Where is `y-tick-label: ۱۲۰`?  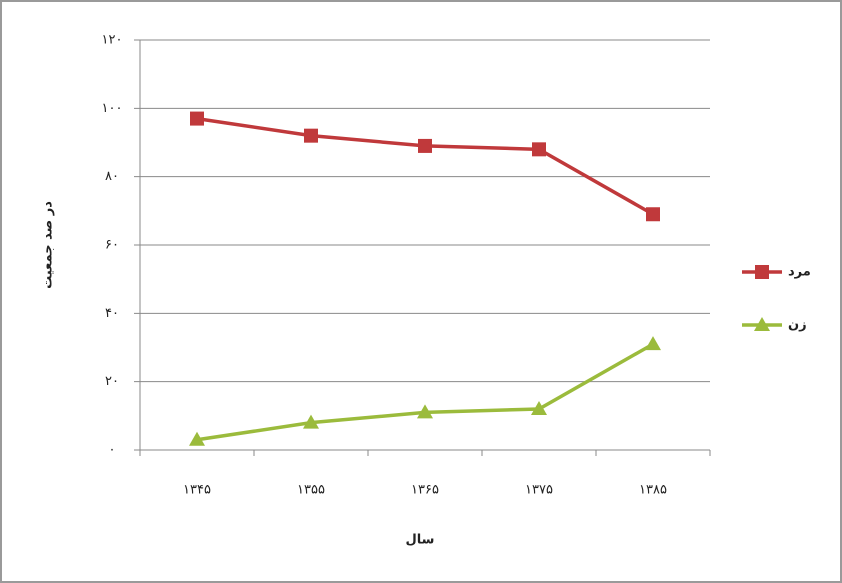 y-tick-label: ۱۲۰ is located at coordinates (112, 40).